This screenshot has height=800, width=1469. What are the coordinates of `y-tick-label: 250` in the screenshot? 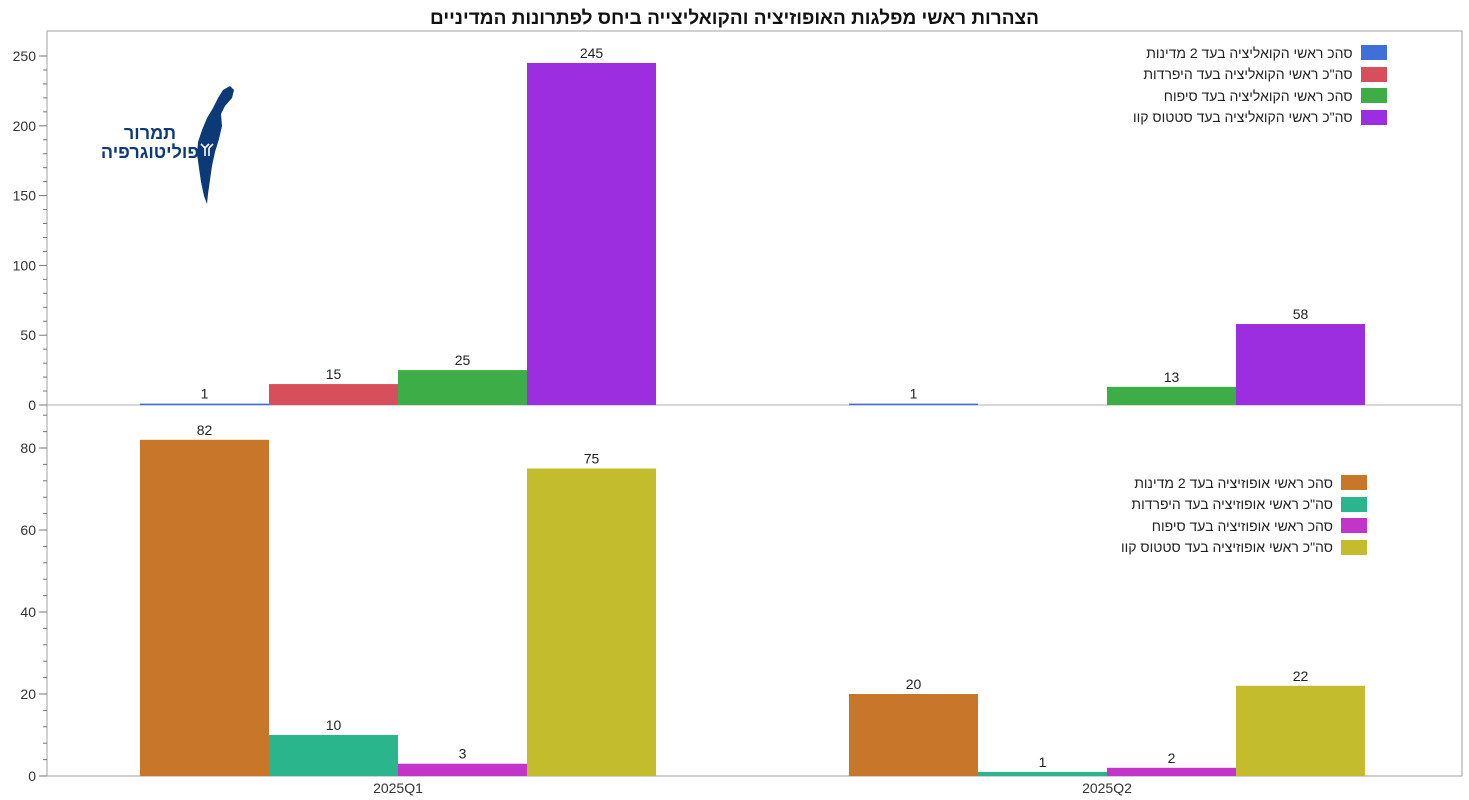 It's located at (25, 56).